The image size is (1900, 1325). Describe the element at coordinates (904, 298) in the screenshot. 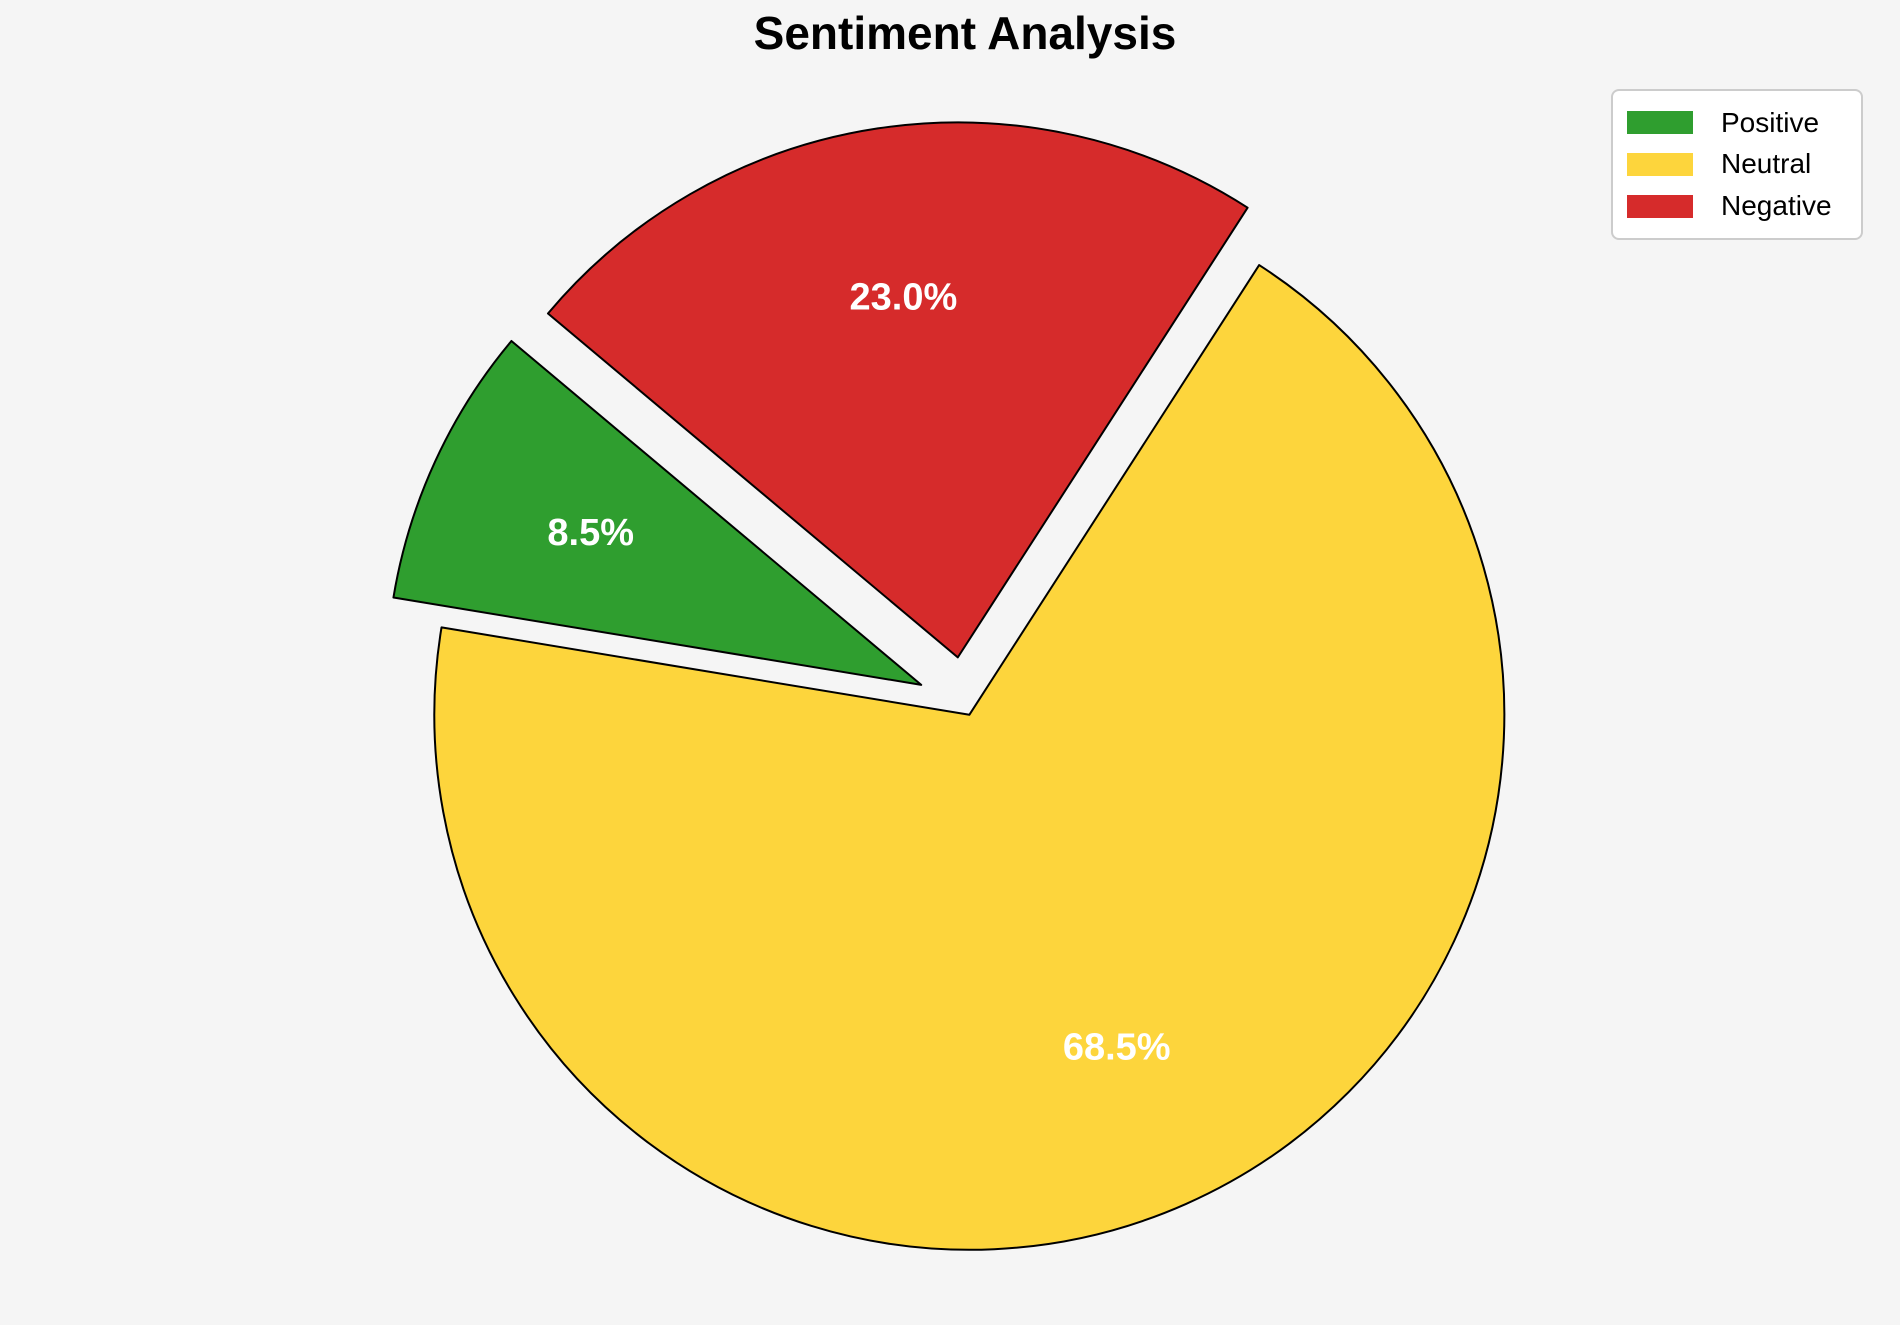

I see `pie-percent-label-negative: 23.0%` at that location.